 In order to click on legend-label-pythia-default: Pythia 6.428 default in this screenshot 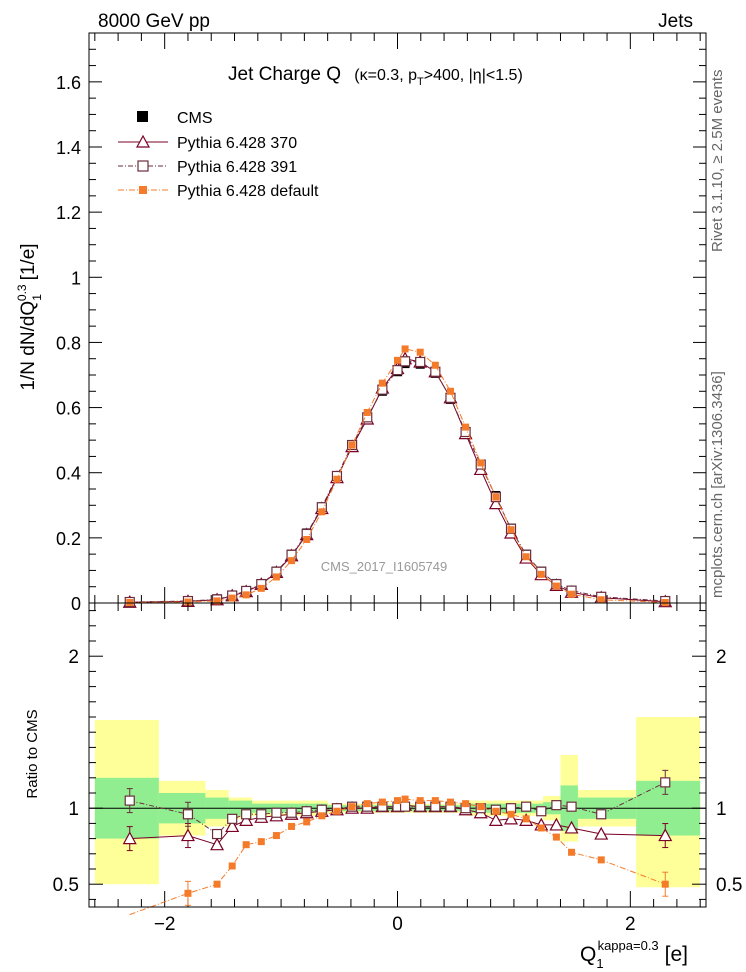, I will do `click(248, 191)`.